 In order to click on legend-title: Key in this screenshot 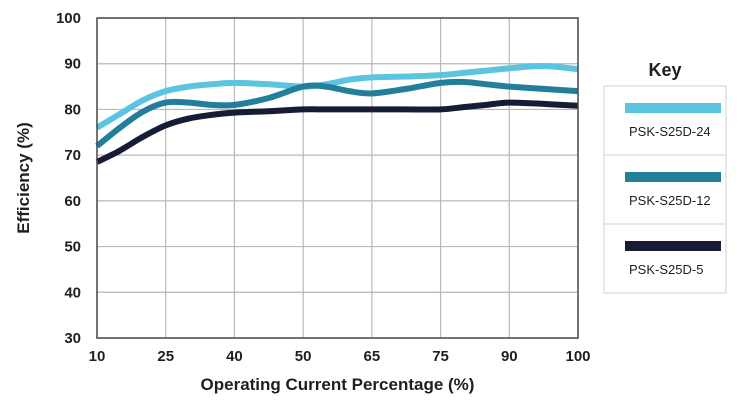, I will do `click(664, 70)`.